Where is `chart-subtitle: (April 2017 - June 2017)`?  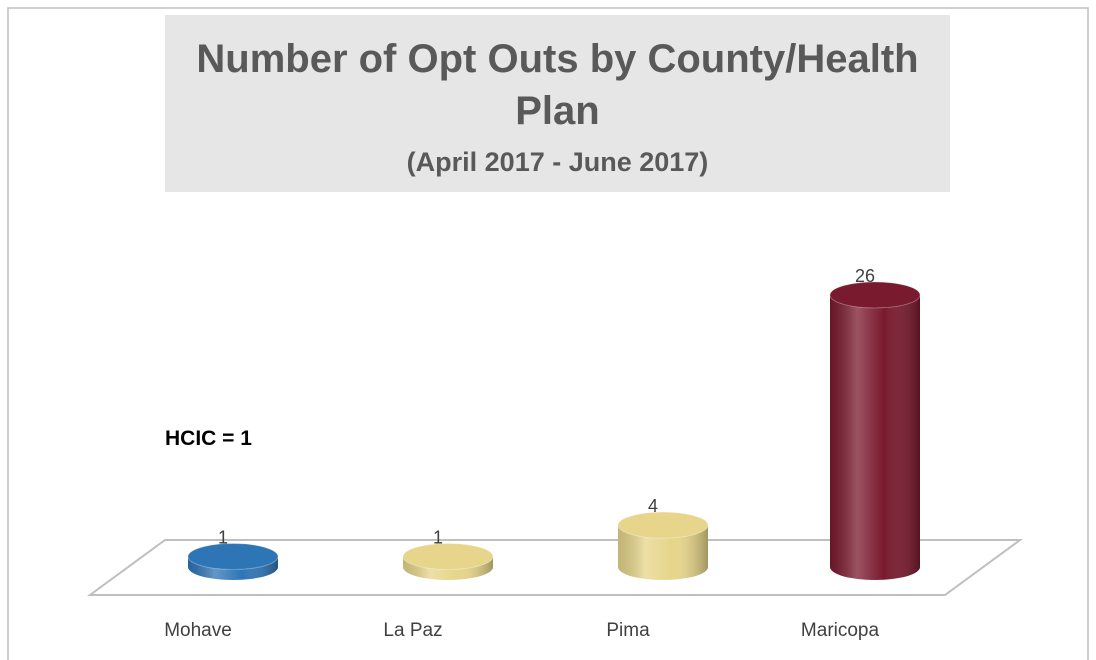 chart-subtitle: (April 2017 - June 2017) is located at coordinates (557, 162).